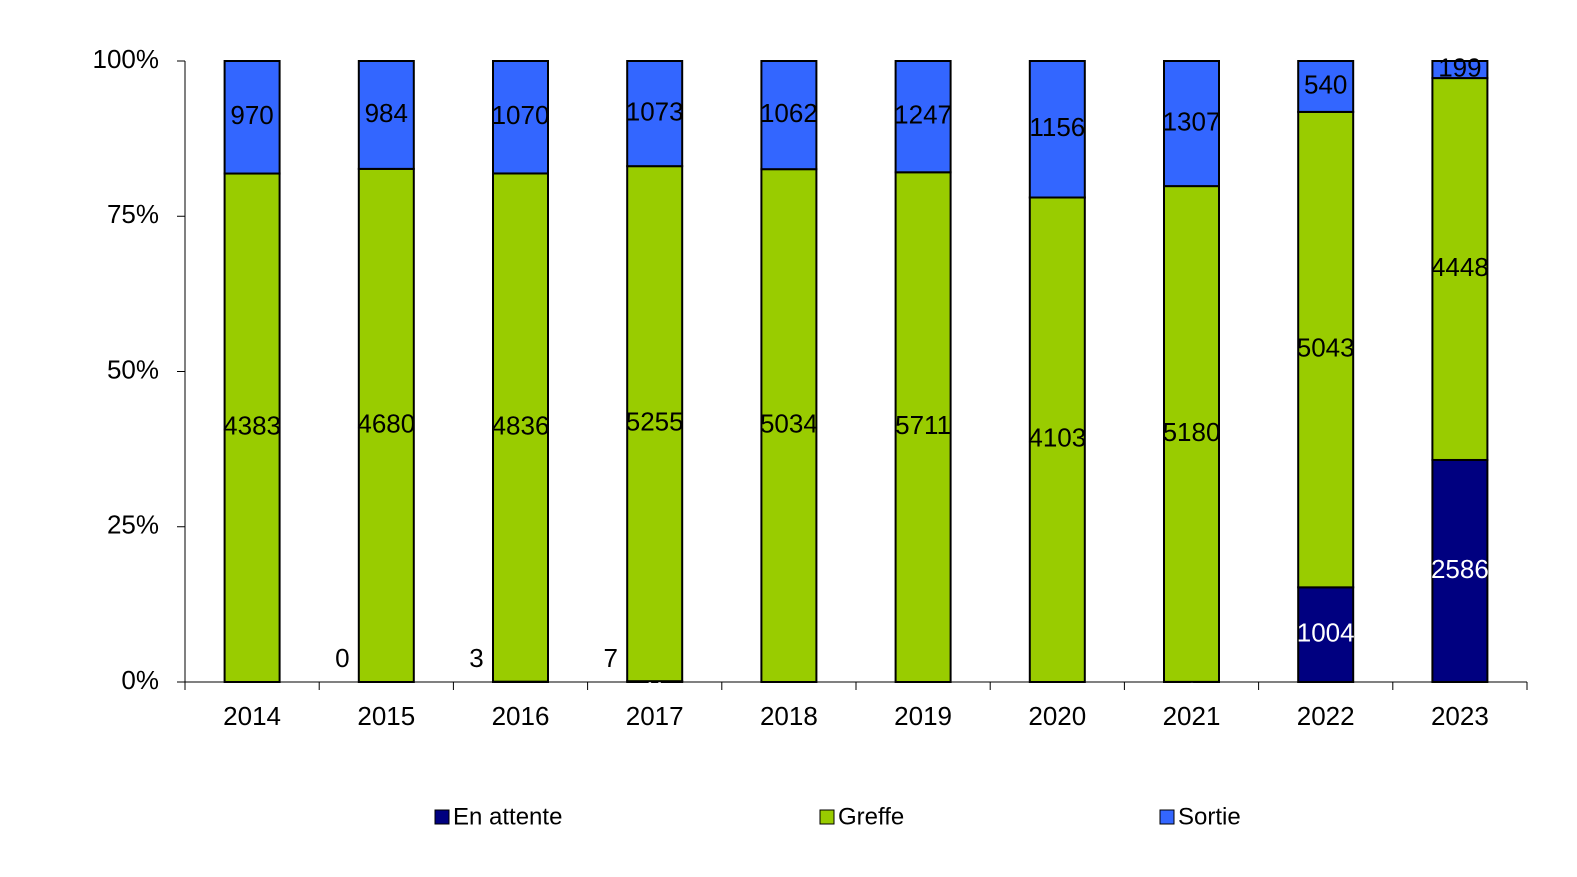 The width and height of the screenshot is (1577, 877). I want to click on data-label: 5711, so click(923, 425).